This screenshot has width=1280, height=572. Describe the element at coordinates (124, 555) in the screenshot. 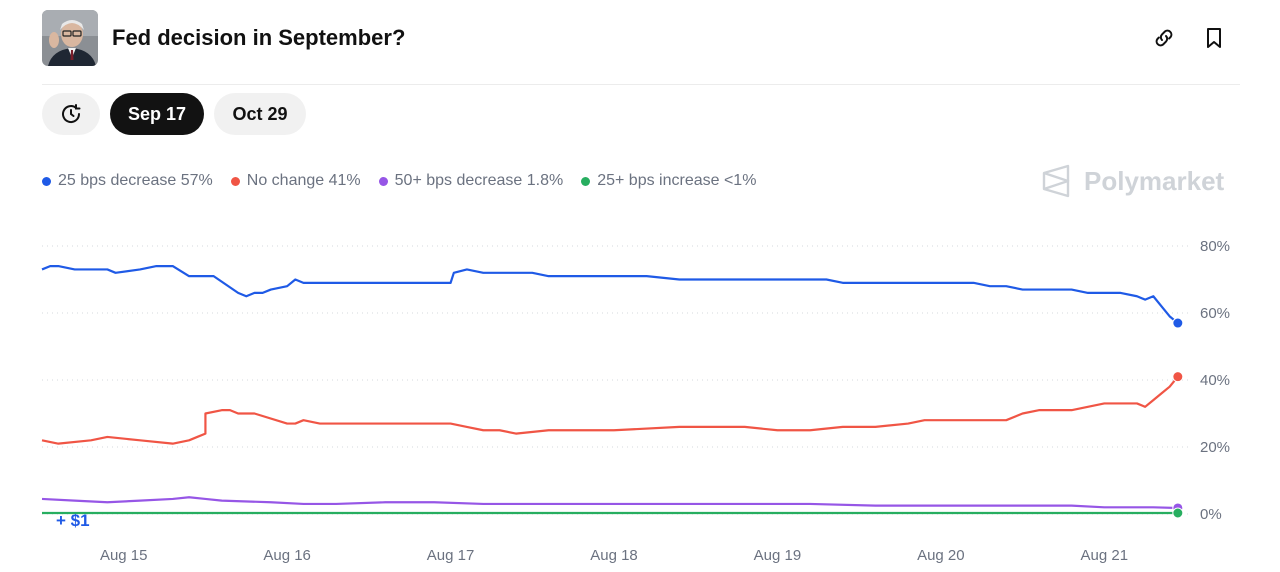

I see `x-tick-label: Aug 15` at that location.